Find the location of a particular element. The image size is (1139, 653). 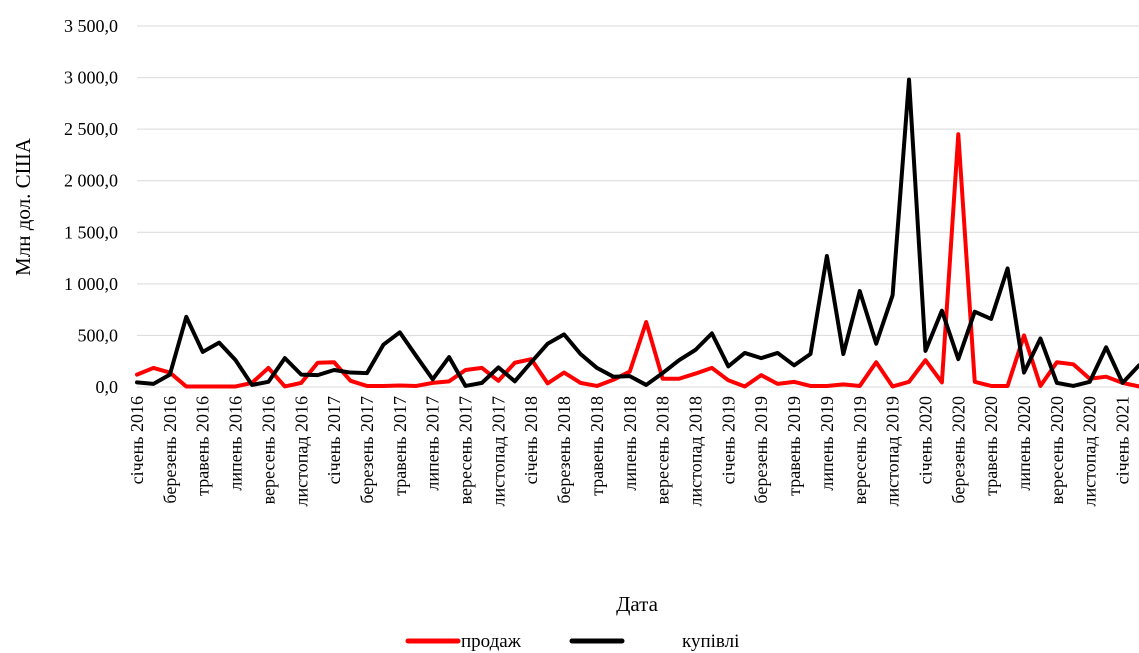

x-tick-label: листопад 2017 is located at coordinates (498, 451).